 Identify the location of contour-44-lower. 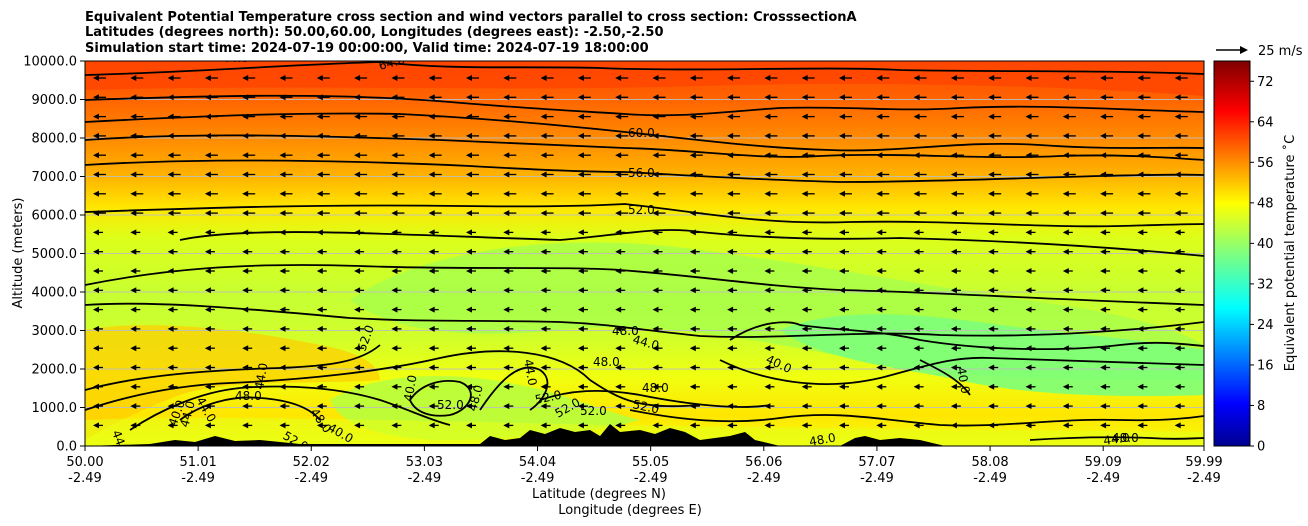
(961, 370).